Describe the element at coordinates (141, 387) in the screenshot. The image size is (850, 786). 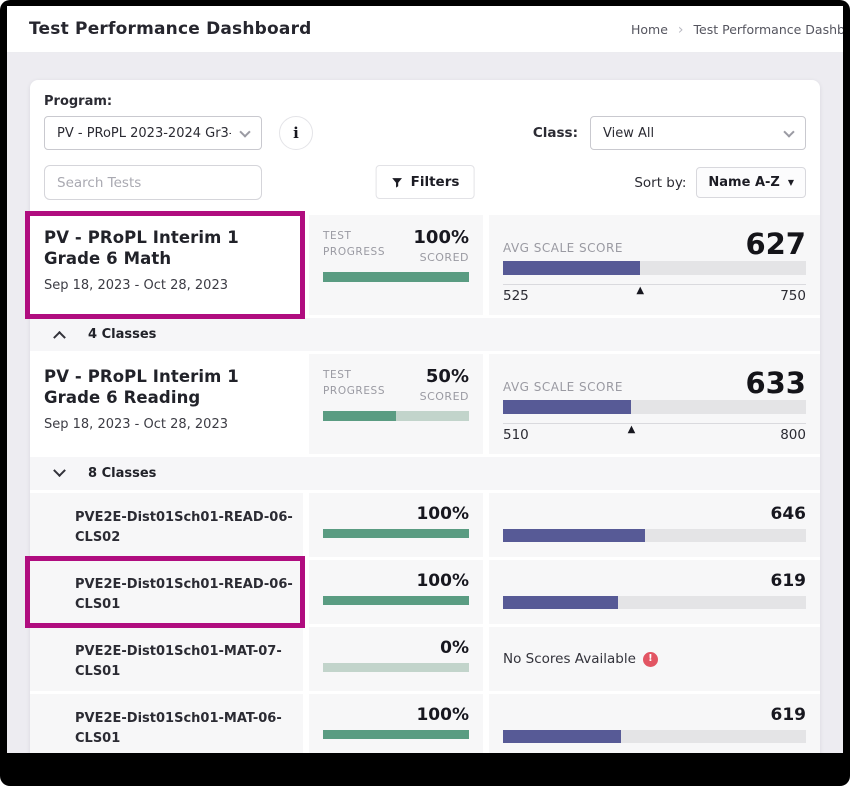
I see `test-name: PV - PRoPL Interim 1 Grade 6 Reading` at that location.